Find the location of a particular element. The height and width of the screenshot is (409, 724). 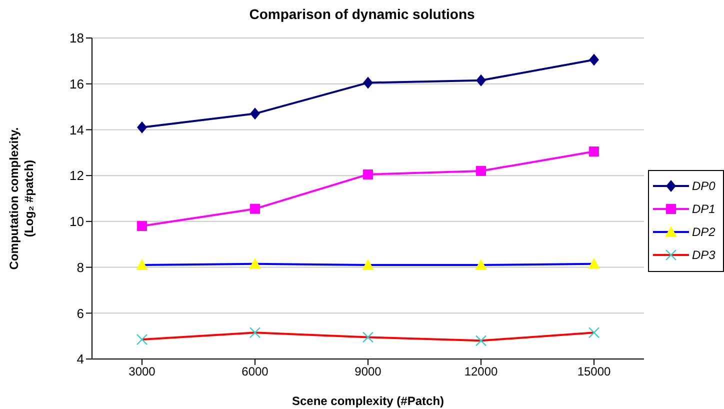

y-tick-label: 14 is located at coordinates (77, 130).